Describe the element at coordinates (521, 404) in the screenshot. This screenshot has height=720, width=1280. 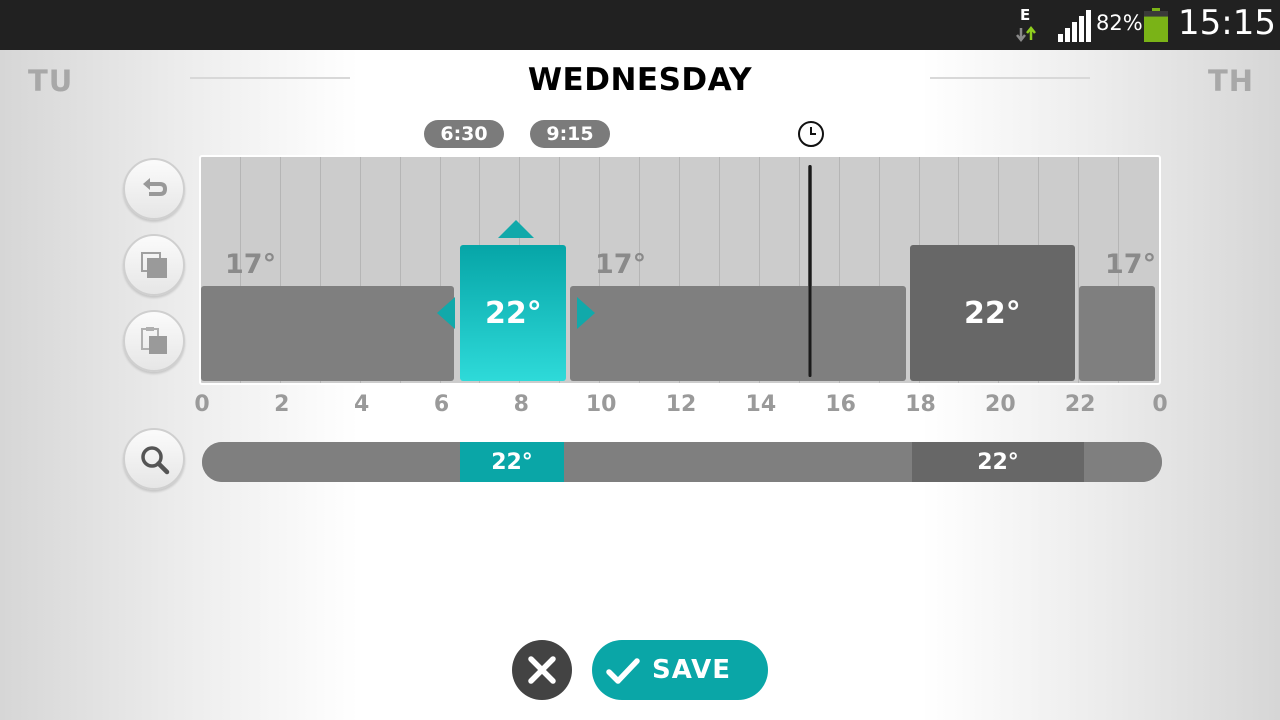
I see `hour-tick-label: 8` at that location.